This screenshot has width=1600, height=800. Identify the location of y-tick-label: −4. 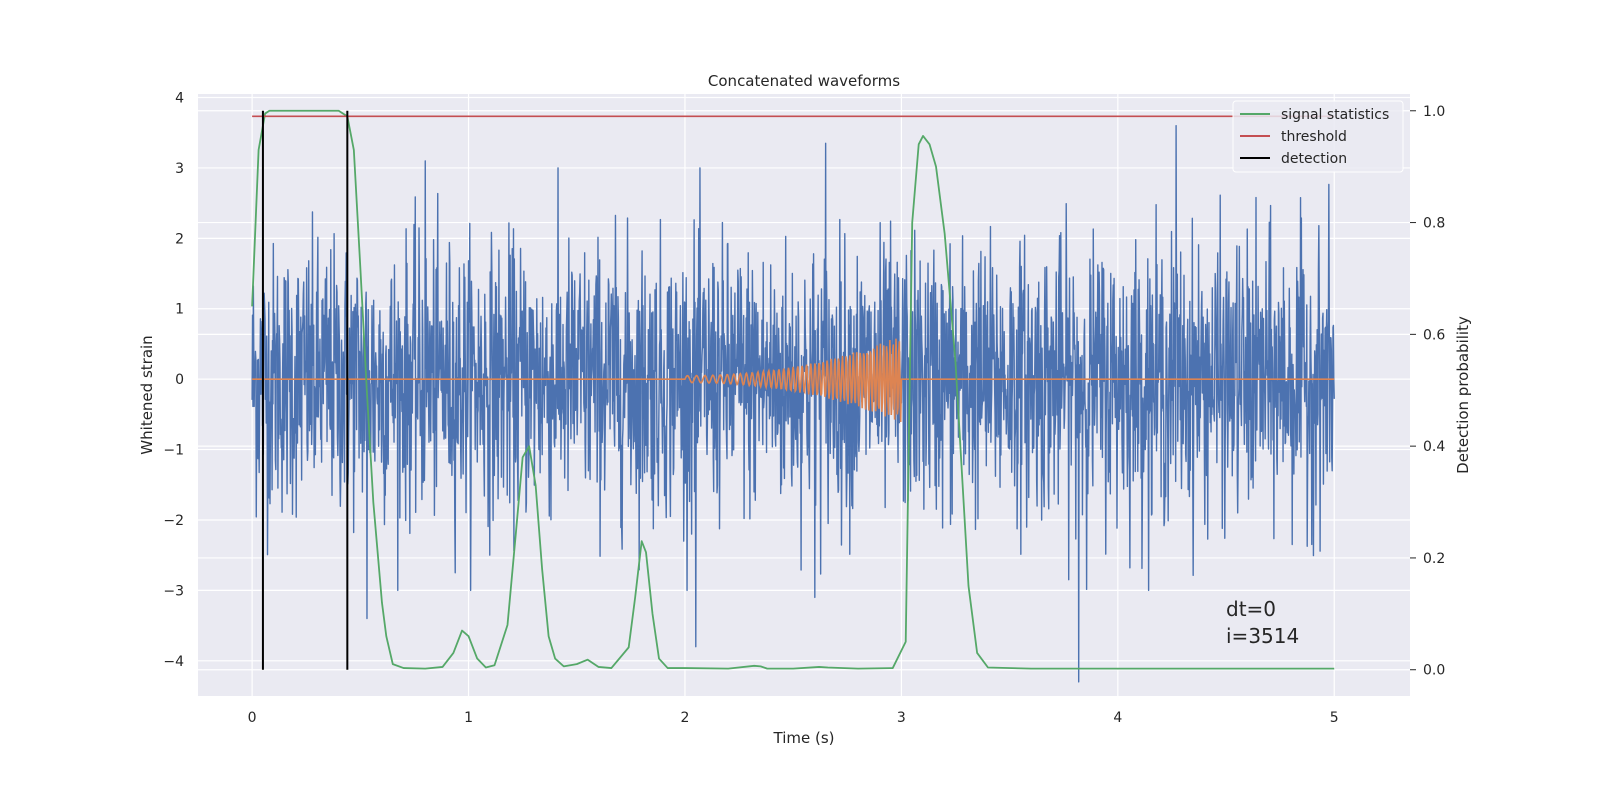
(173, 662).